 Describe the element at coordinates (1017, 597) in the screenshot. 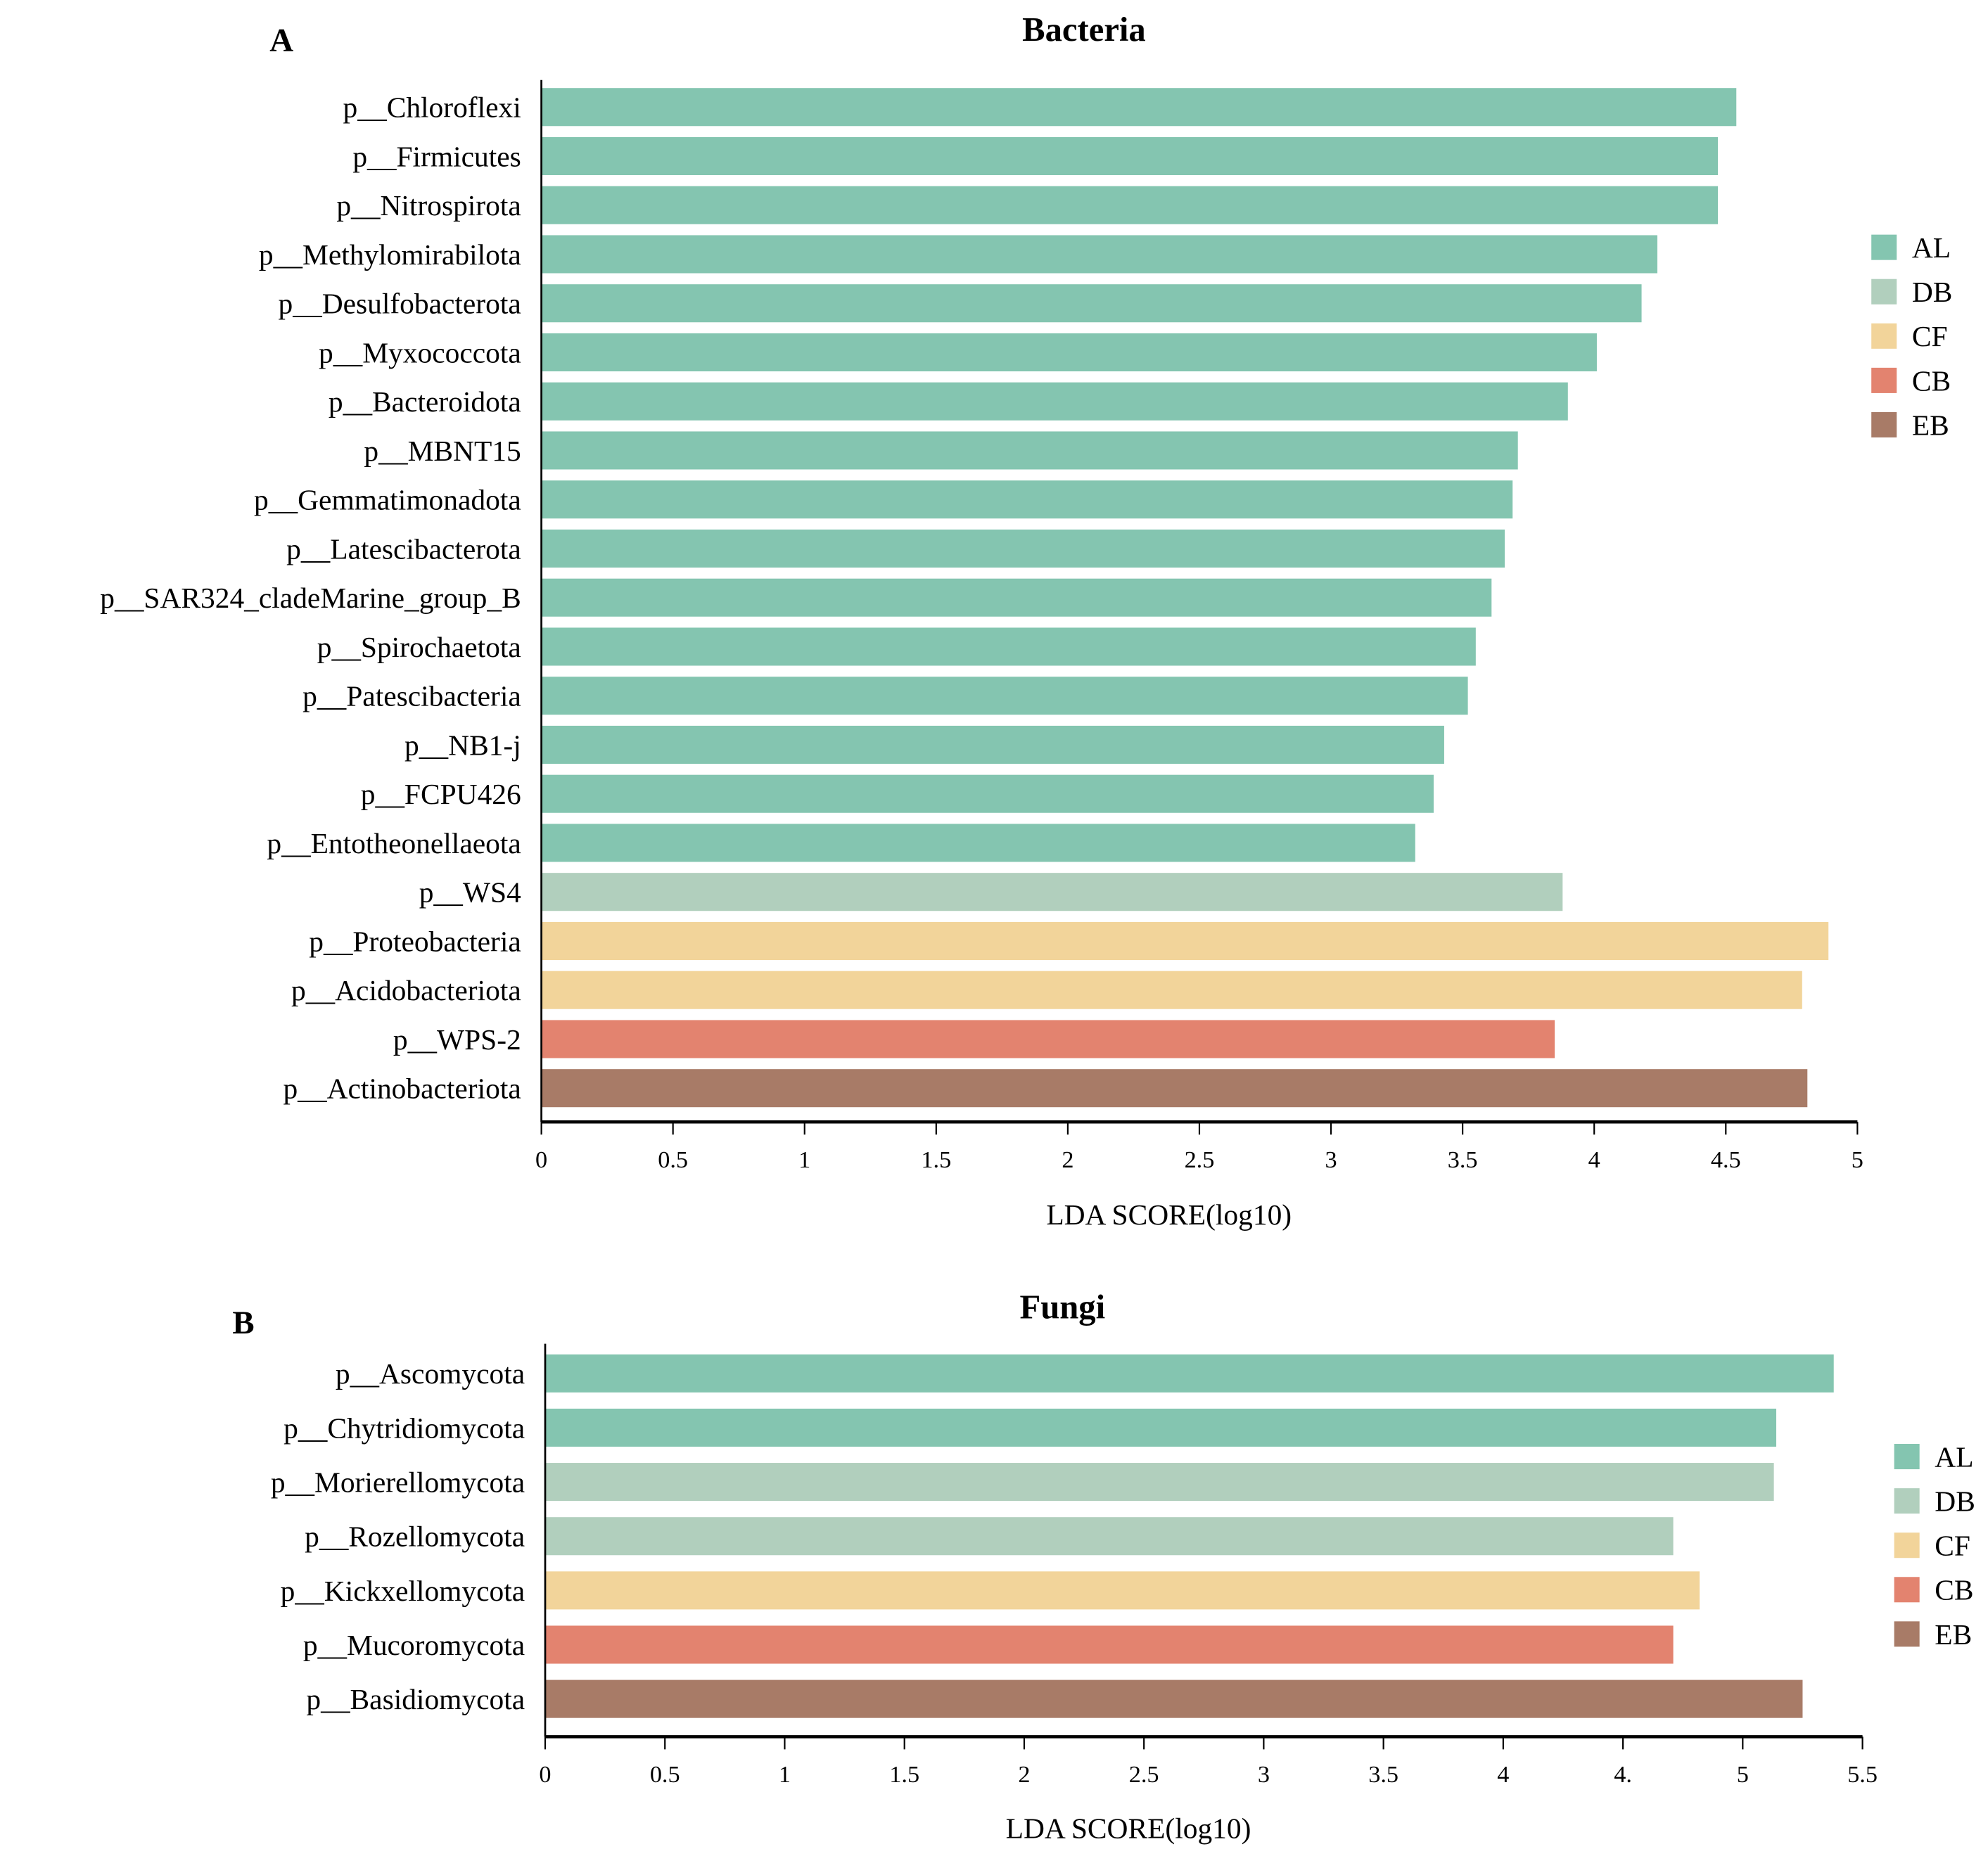

I see `bar-sar324_clademarine_group_b` at that location.